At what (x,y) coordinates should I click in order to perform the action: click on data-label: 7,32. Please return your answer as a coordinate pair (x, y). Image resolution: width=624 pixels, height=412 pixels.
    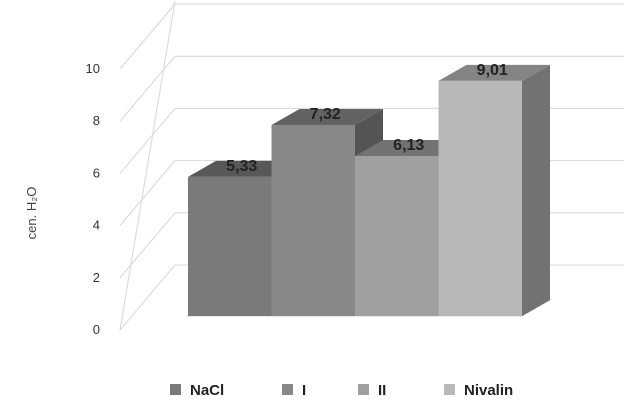
    Looking at the image, I should click on (325, 114).